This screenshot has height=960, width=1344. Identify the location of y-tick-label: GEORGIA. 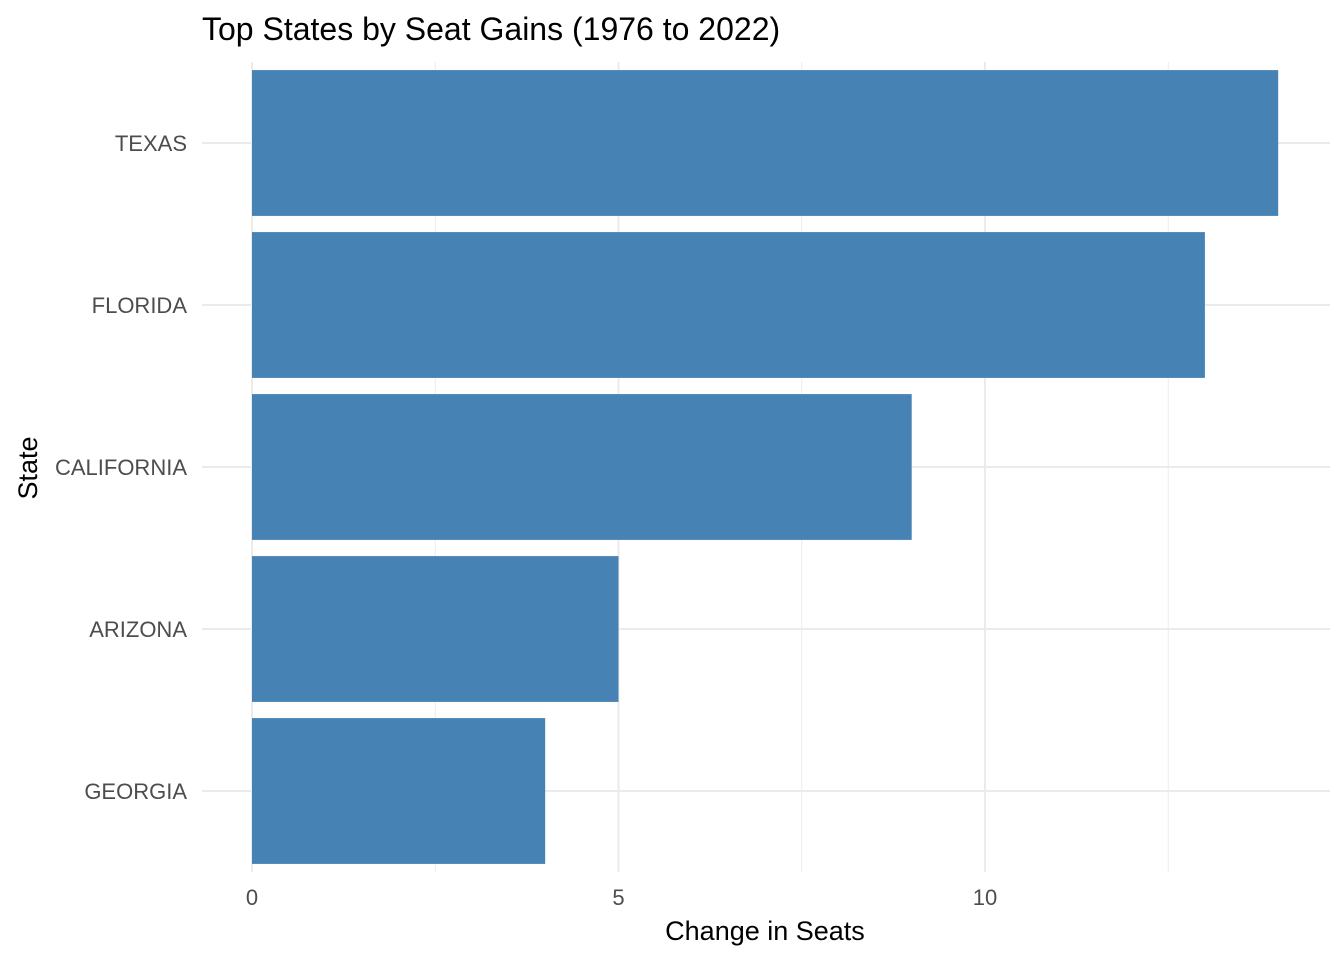
(135, 791).